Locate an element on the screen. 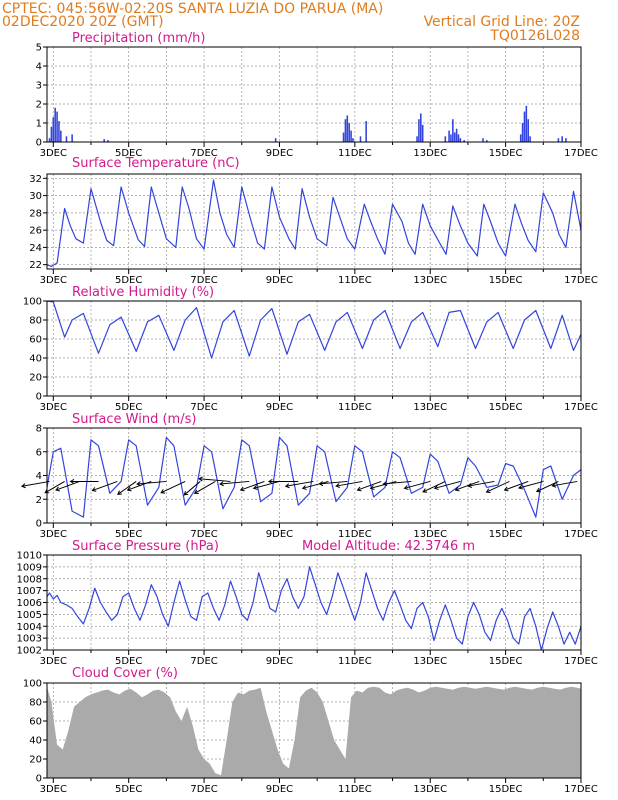 The height and width of the screenshot is (800, 618). panel-title-cloud: Cloud Cover (%) is located at coordinates (125, 673).